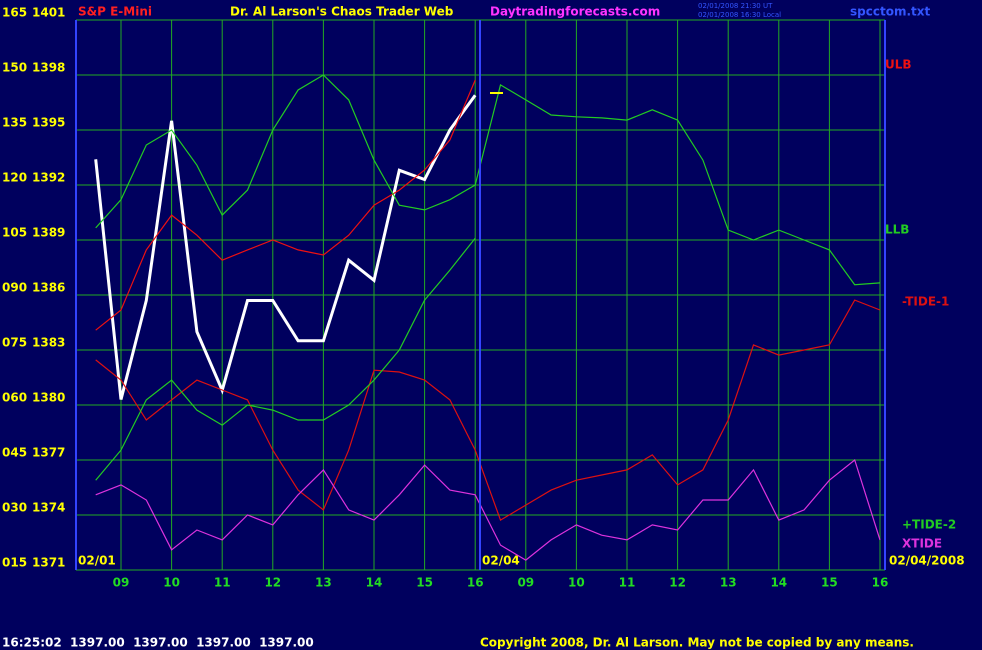 The height and width of the screenshot is (650, 982). I want to click on legend-entry: -TIDE-1, so click(925, 302).